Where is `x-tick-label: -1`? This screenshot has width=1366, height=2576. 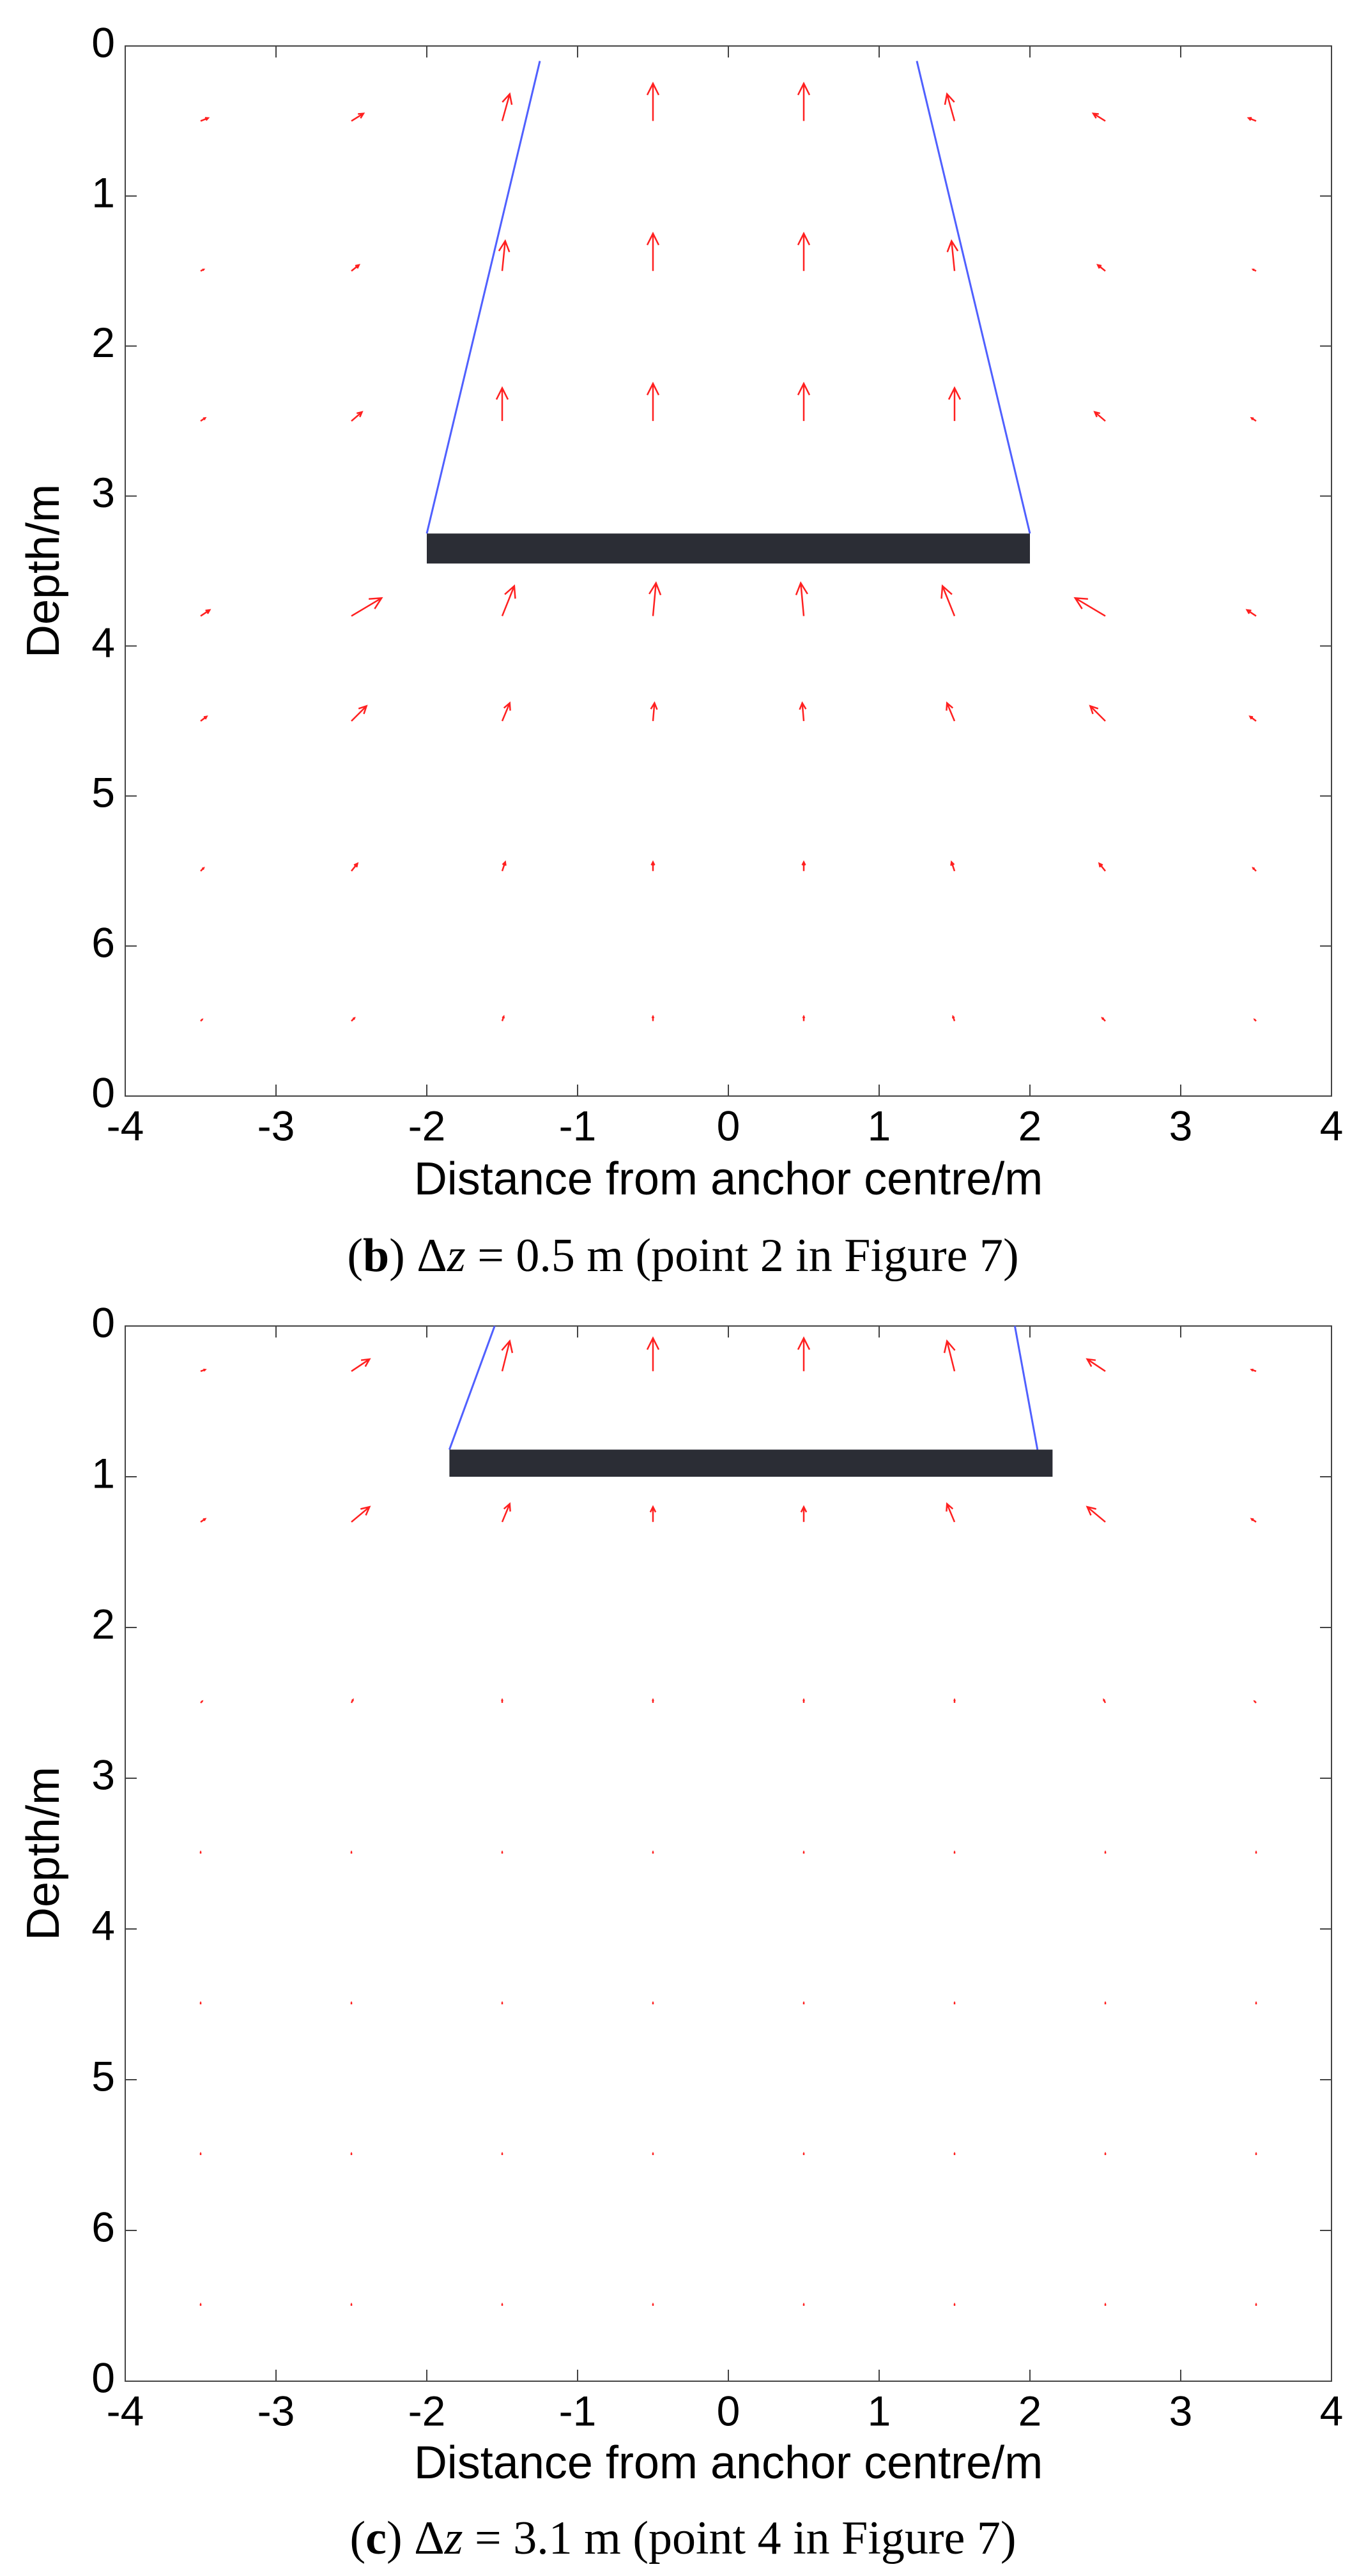
x-tick-label: -1 is located at coordinates (578, 2410).